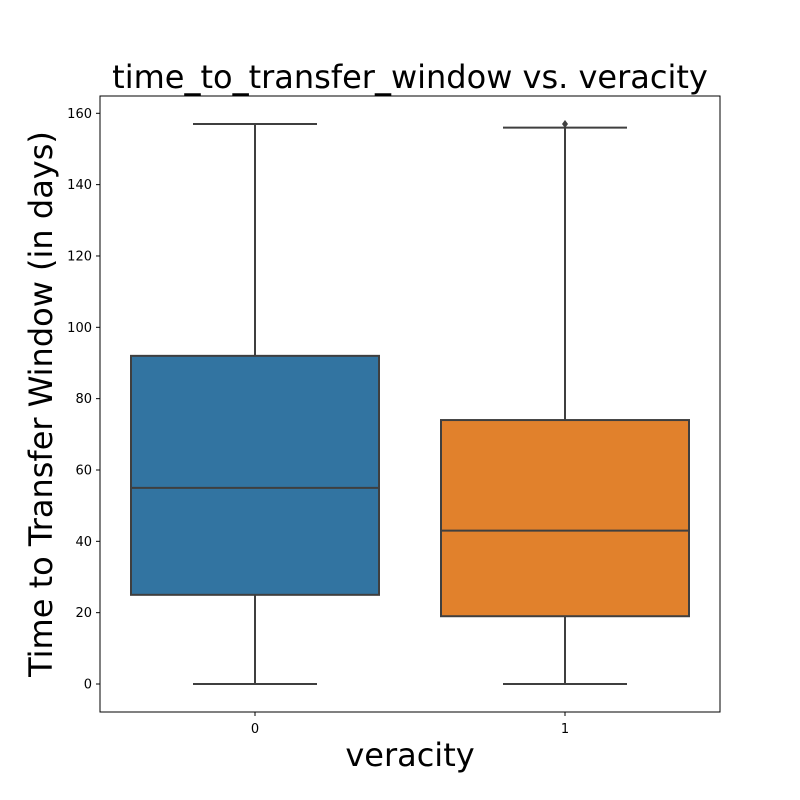  What do you see at coordinates (83, 542) in the screenshot?
I see `y-tick-label: 40` at bounding box center [83, 542].